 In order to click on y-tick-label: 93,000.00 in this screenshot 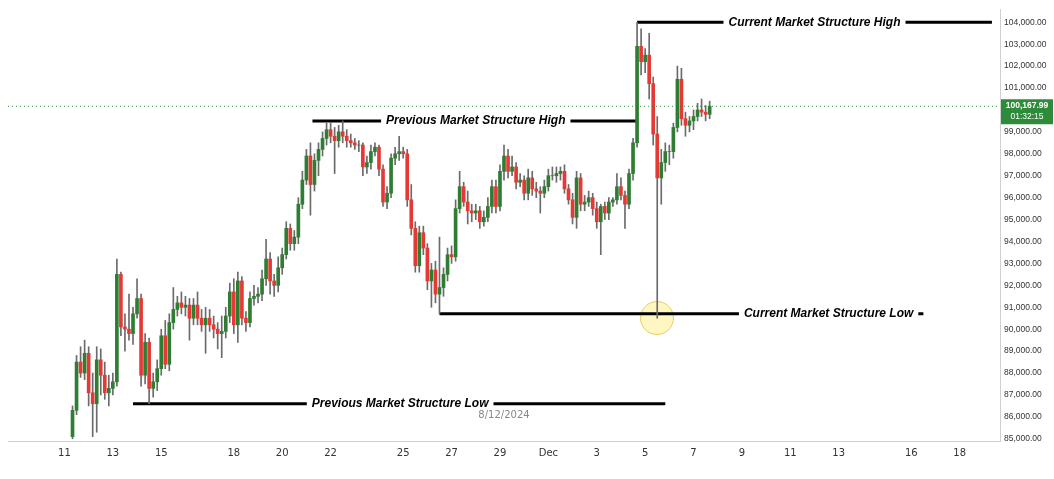, I will do `click(1023, 262)`.